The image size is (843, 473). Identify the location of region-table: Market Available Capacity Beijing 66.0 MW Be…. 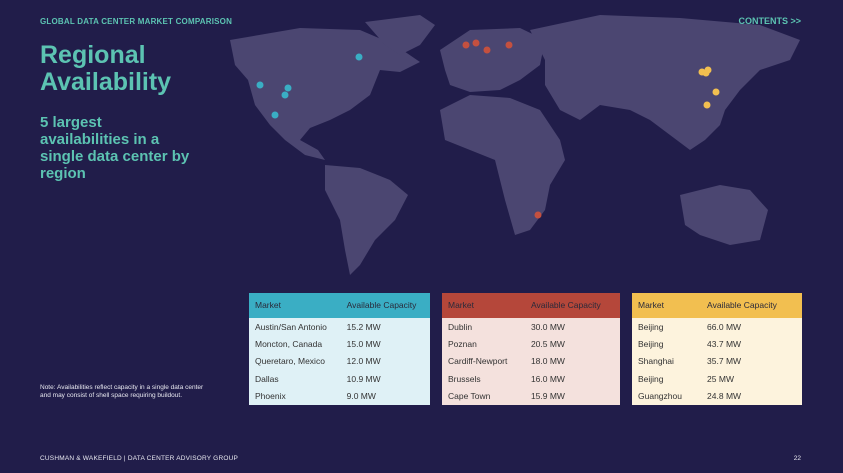
(717, 349).